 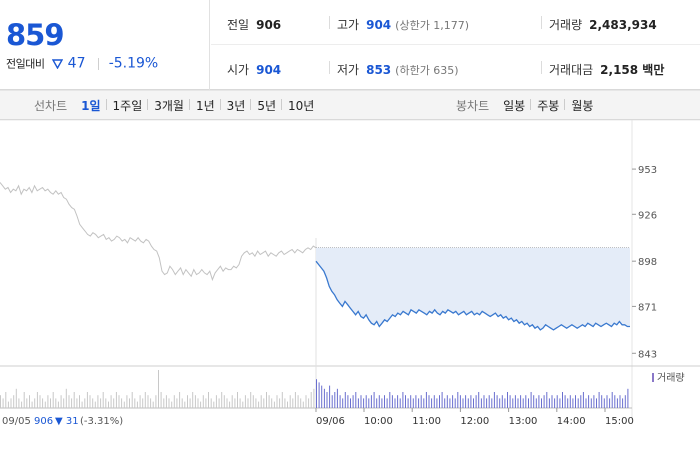 I want to click on stat-value: 2,158 백만, so click(x=632, y=70).